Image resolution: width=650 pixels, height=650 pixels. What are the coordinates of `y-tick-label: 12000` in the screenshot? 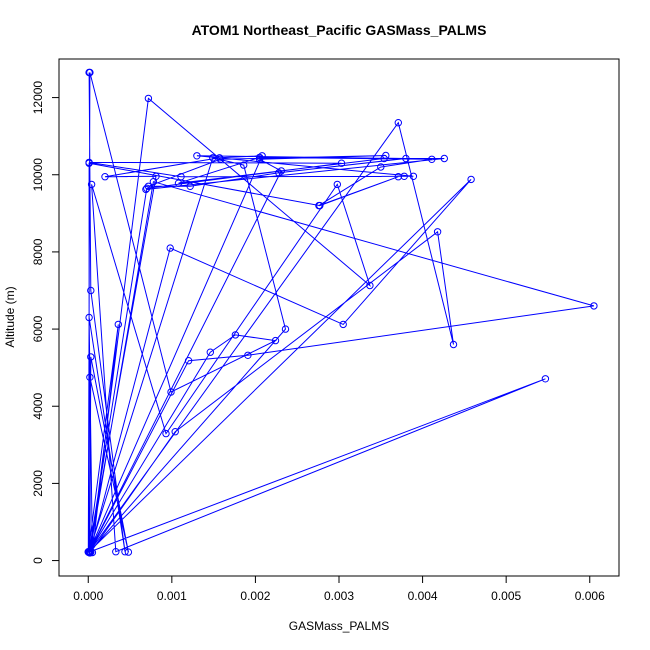 It's located at (38, 98).